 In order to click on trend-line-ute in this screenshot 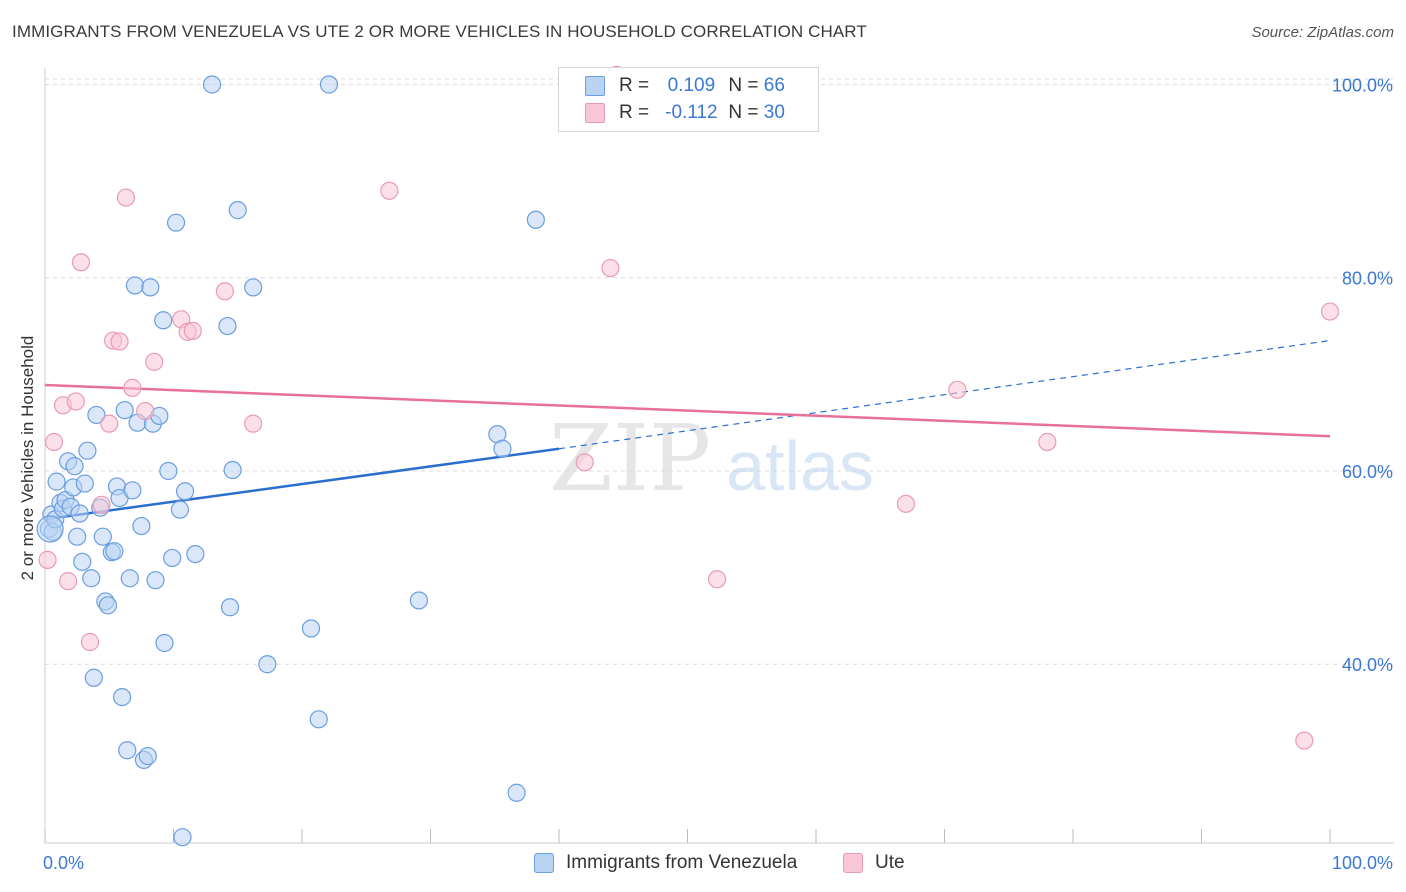, I will do `click(687, 410)`.